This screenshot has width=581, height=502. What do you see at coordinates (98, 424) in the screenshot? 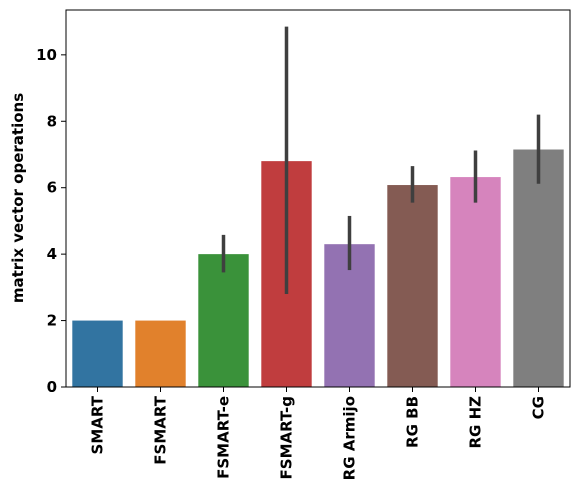
I see `x-tick-label-0: SMART` at bounding box center [98, 424].